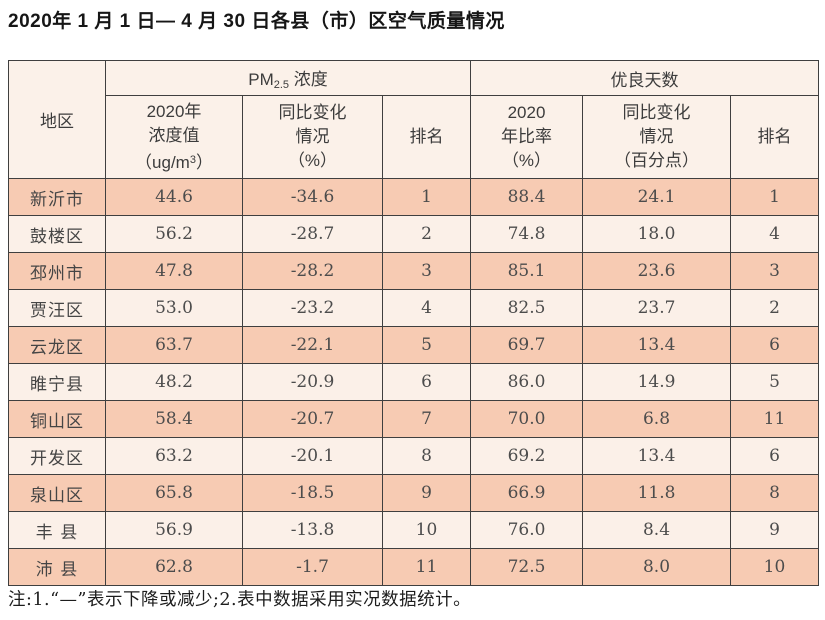 Image resolution: width=825 pixels, height=620 pixels. What do you see at coordinates (312, 382) in the screenshot?
I see `pm-change-cell: -20.9` at bounding box center [312, 382].